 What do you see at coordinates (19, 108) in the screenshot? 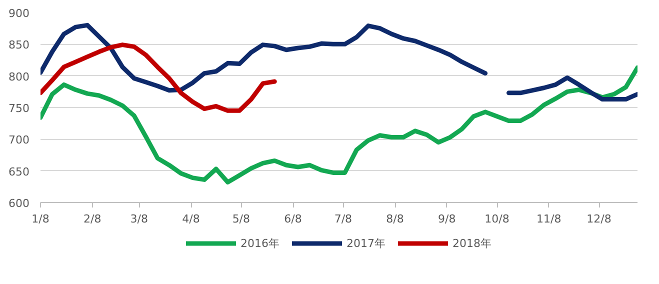
I see `y-tick-label: 750` at bounding box center [19, 108].